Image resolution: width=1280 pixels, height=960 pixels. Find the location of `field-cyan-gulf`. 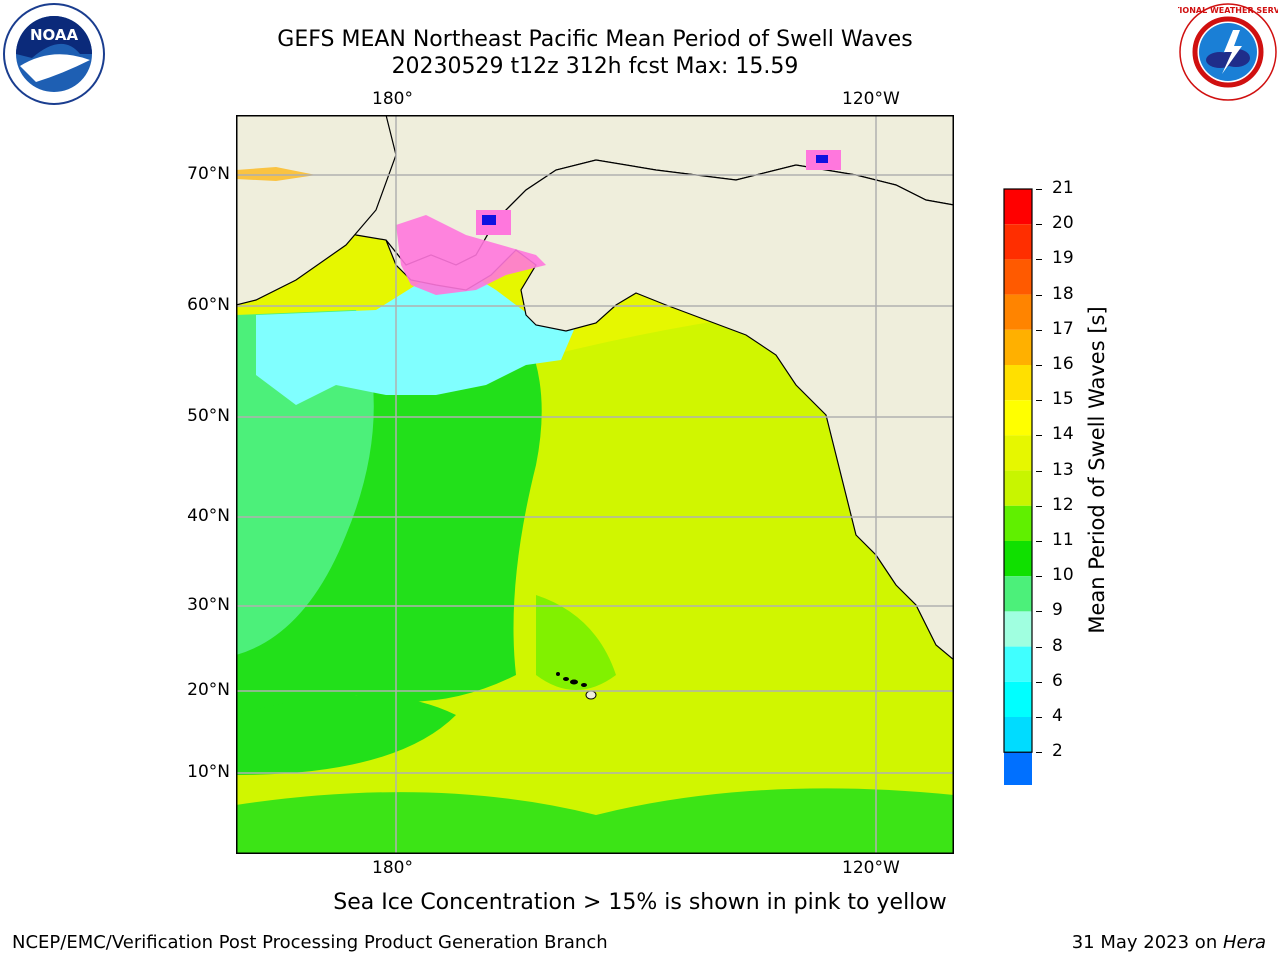

field-cyan-gulf is located at coordinates (551, 342).